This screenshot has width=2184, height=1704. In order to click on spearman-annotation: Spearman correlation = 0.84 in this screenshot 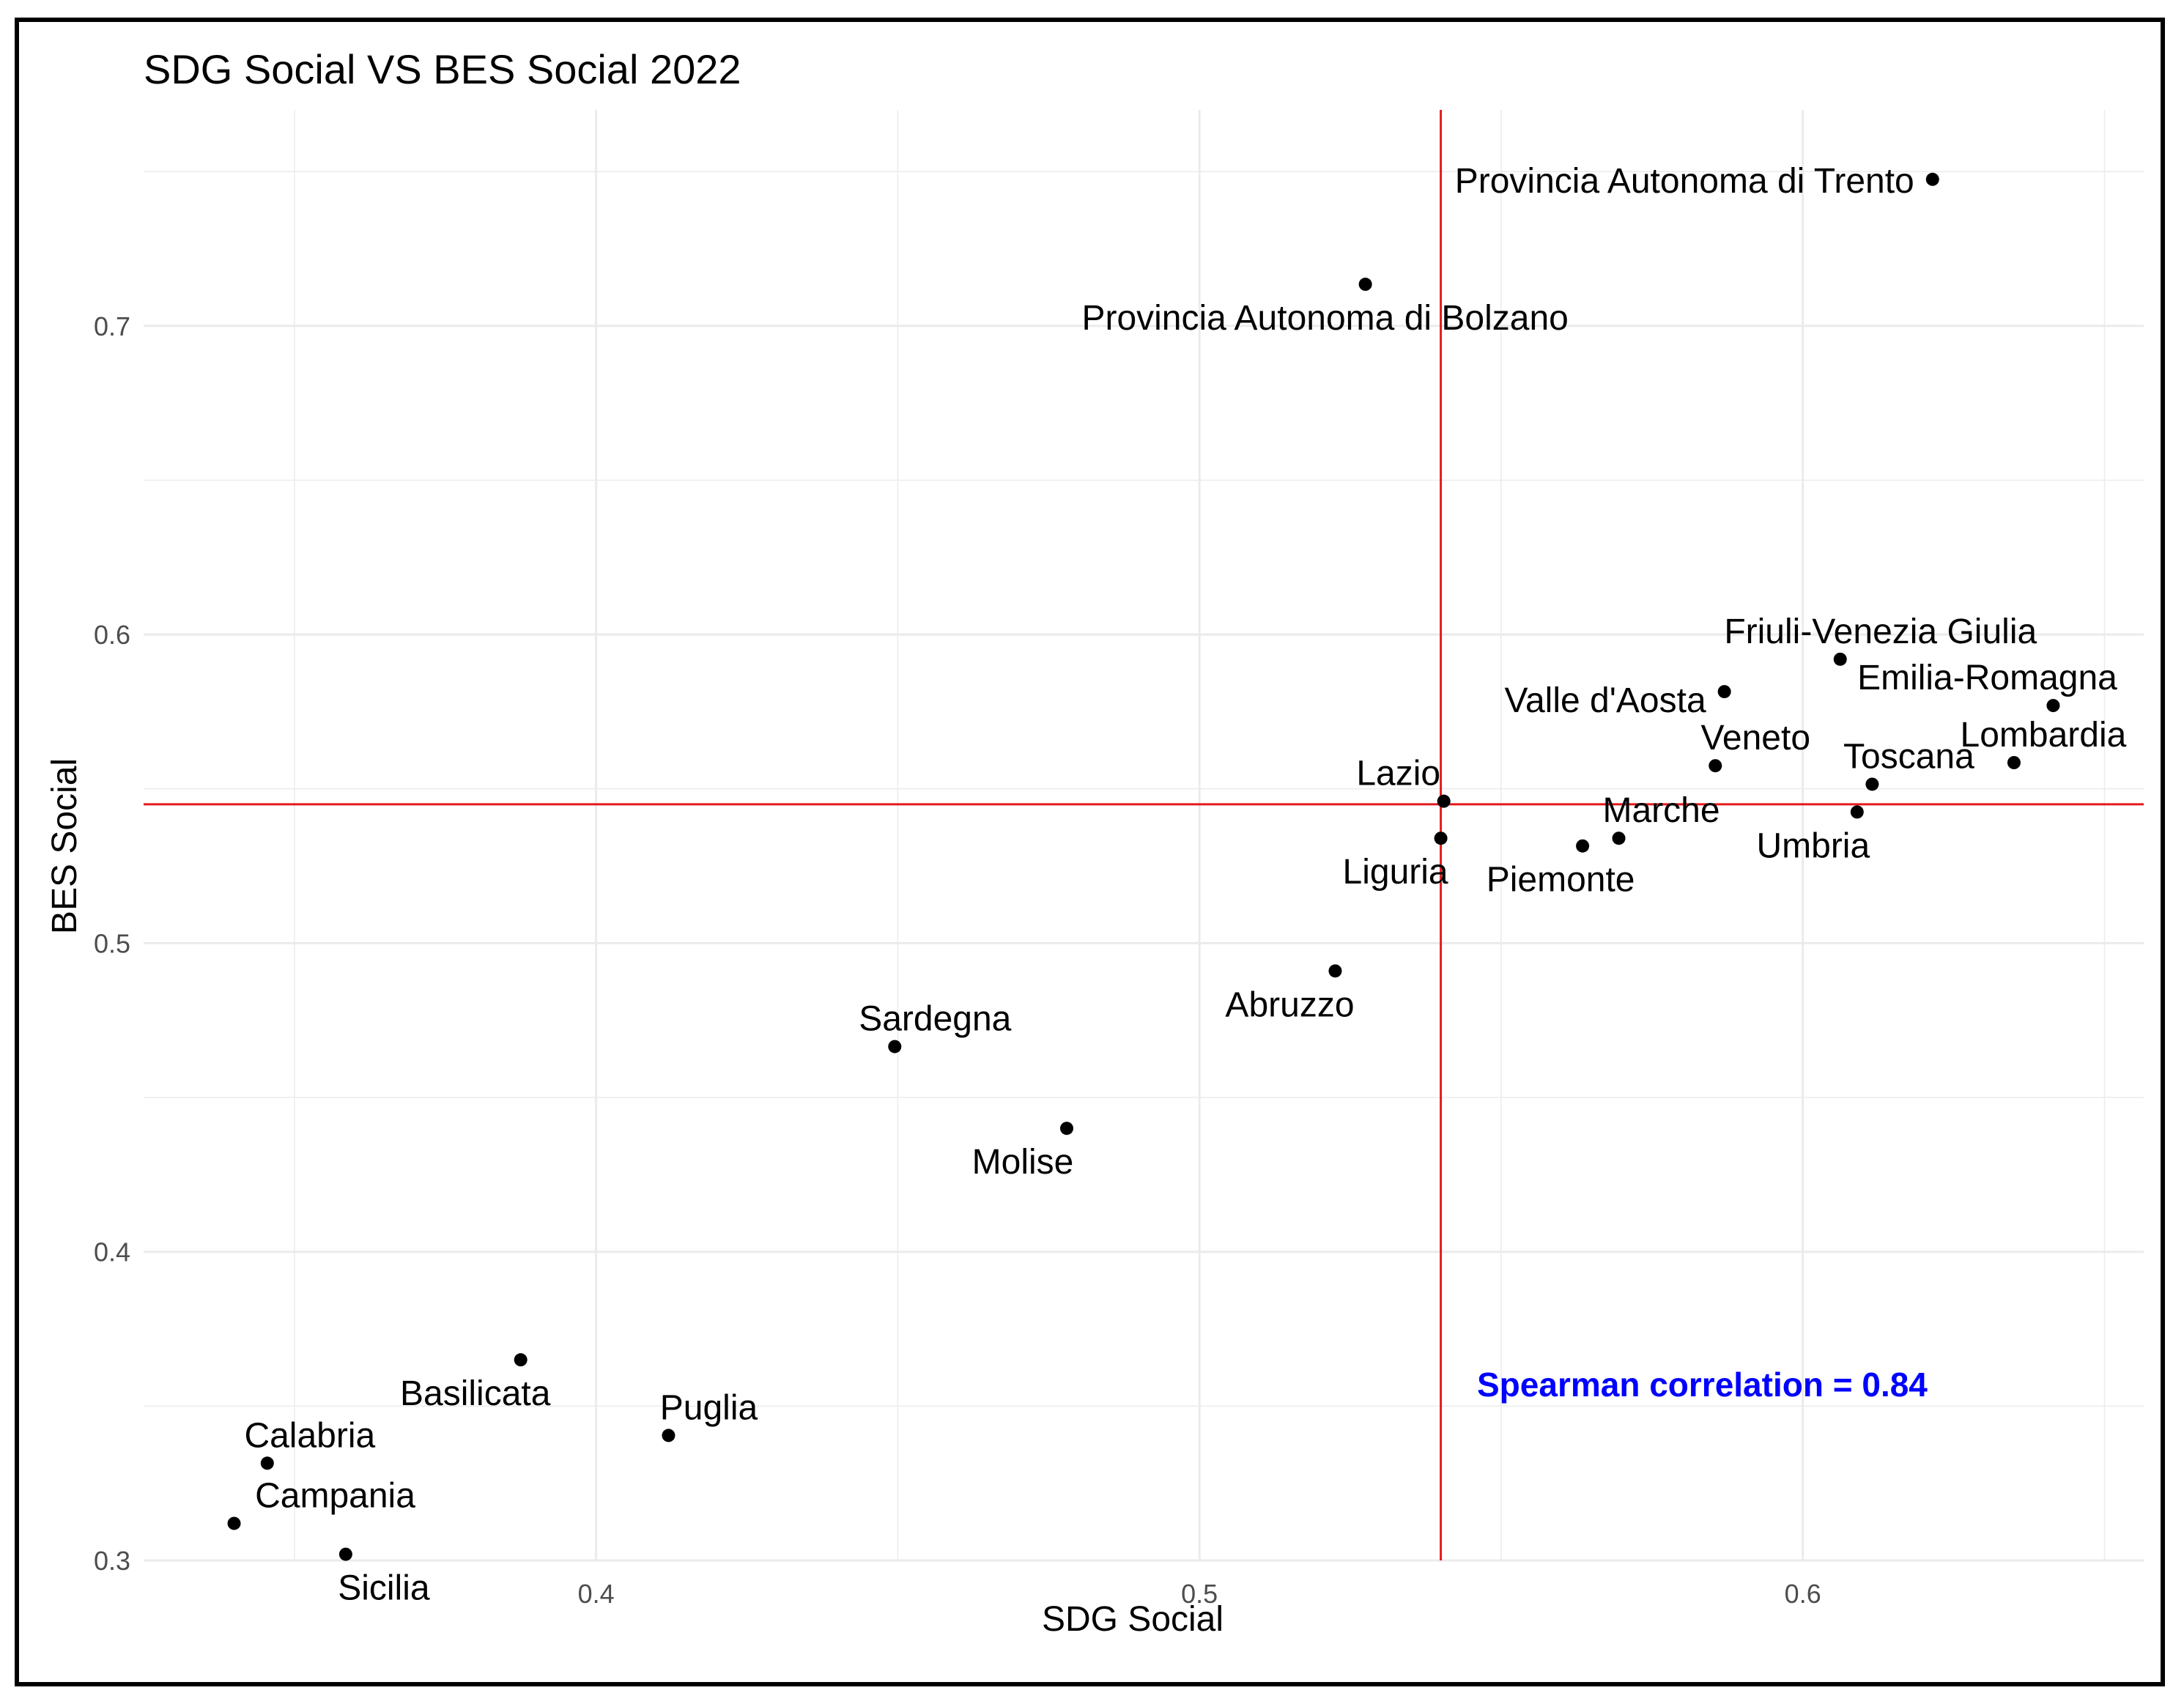, I will do `click(1702, 1385)`.